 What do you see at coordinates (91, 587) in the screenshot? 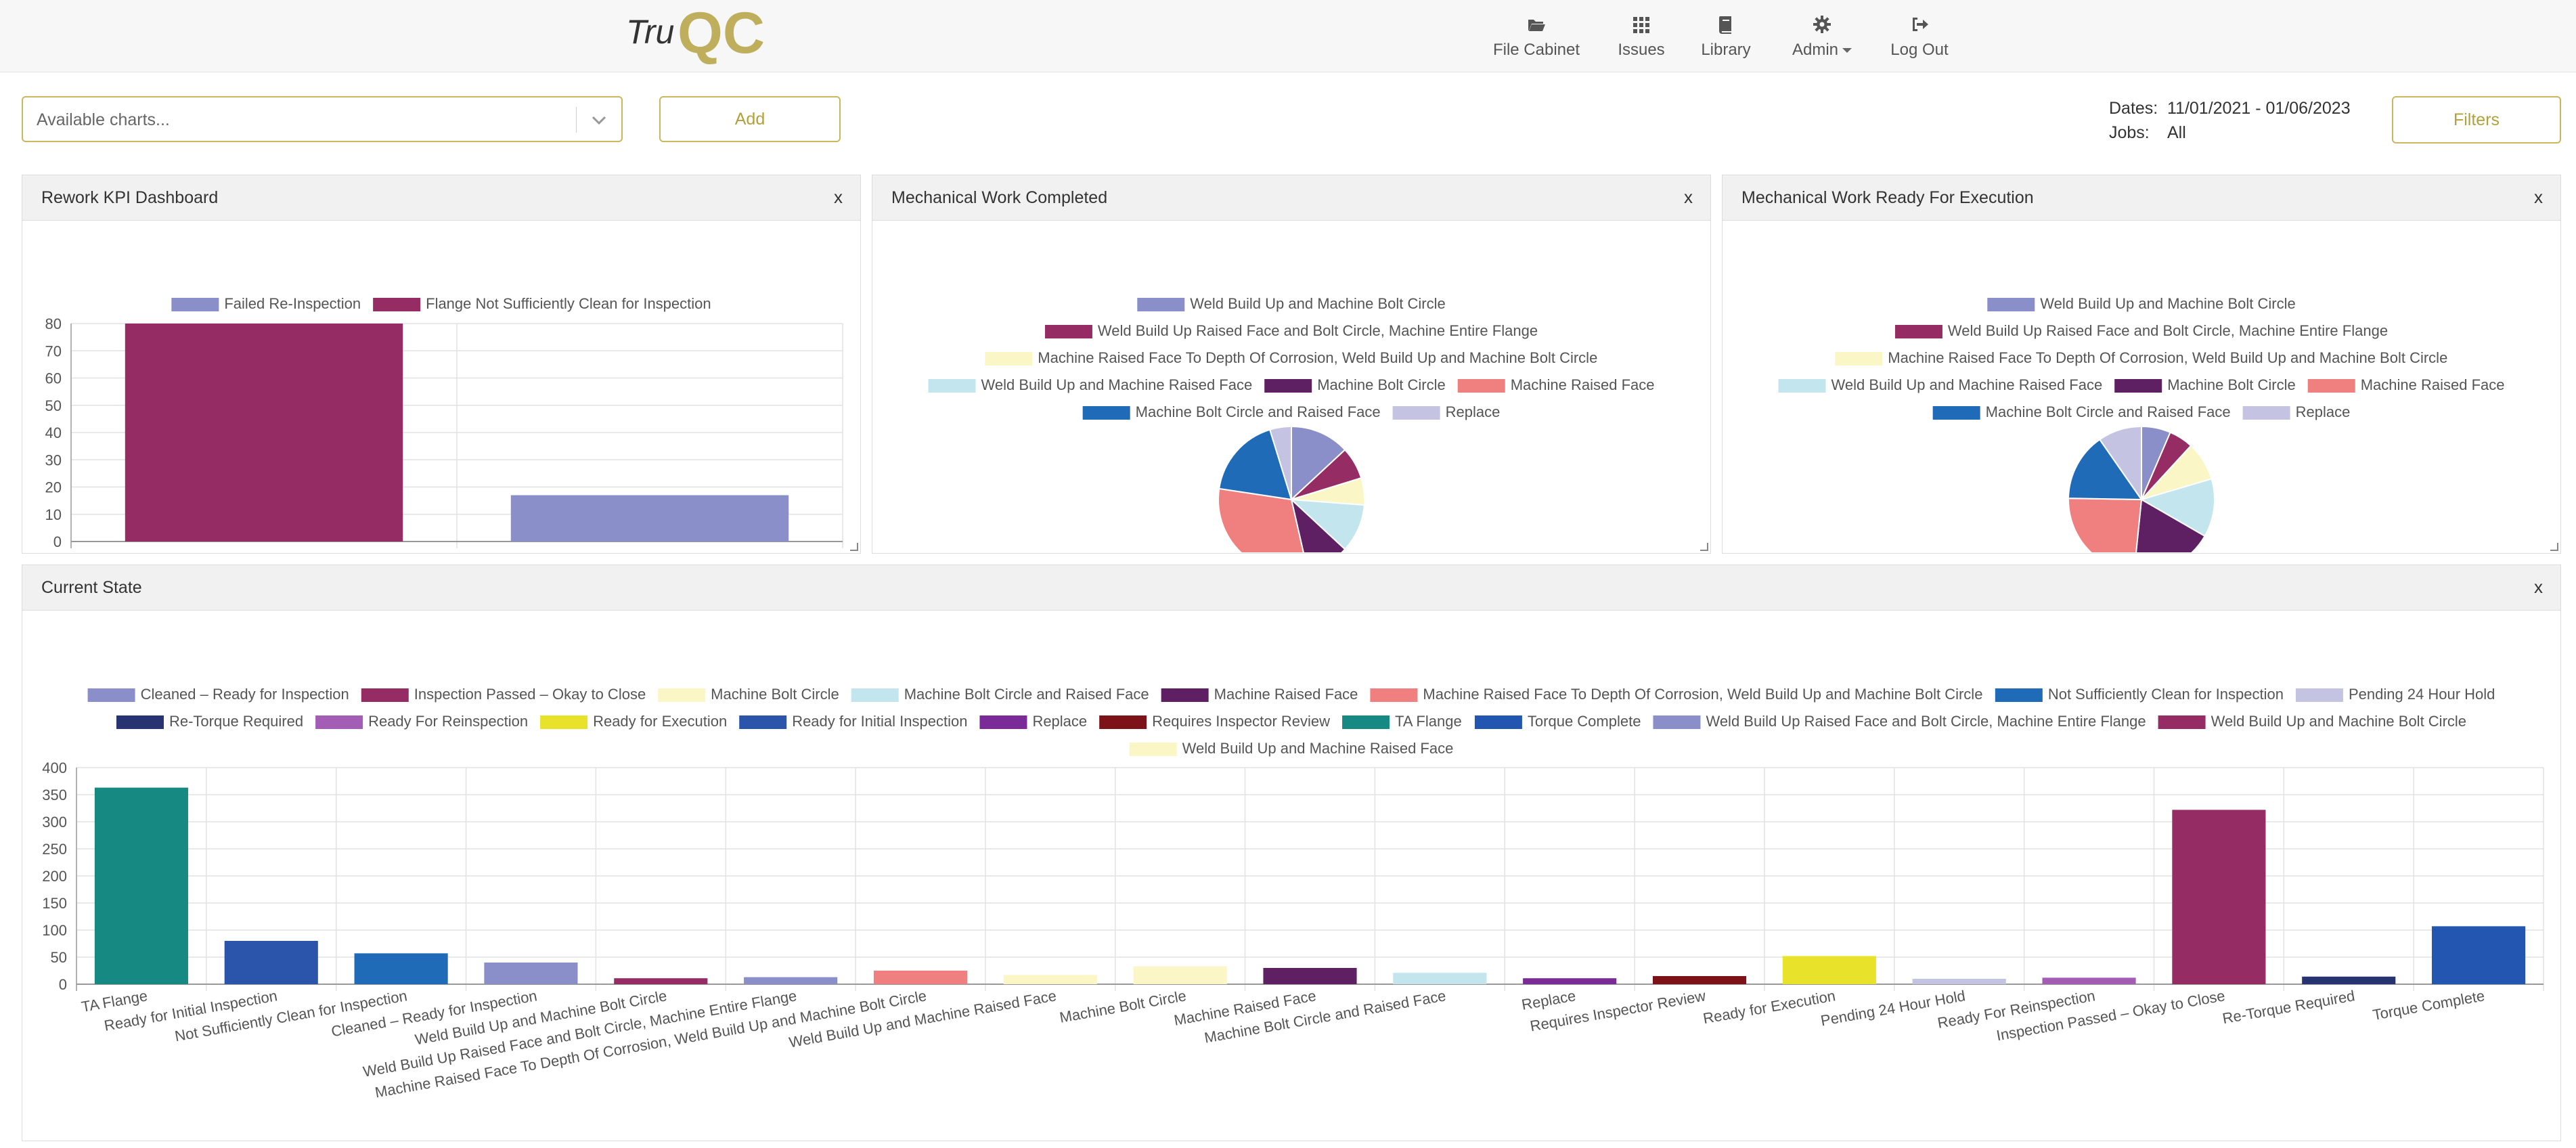
I see `panel-title: Current State` at bounding box center [91, 587].